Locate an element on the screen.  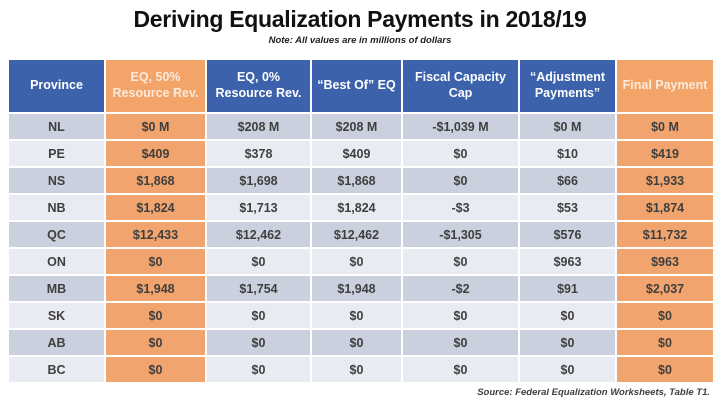
header-cell: Fiscal Capacity Cap is located at coordinates (460, 86).